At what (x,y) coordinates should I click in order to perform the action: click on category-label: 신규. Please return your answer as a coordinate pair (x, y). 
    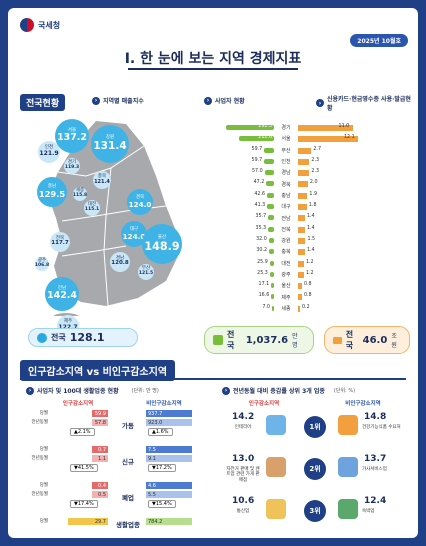
    Looking at the image, I should click on (128, 462).